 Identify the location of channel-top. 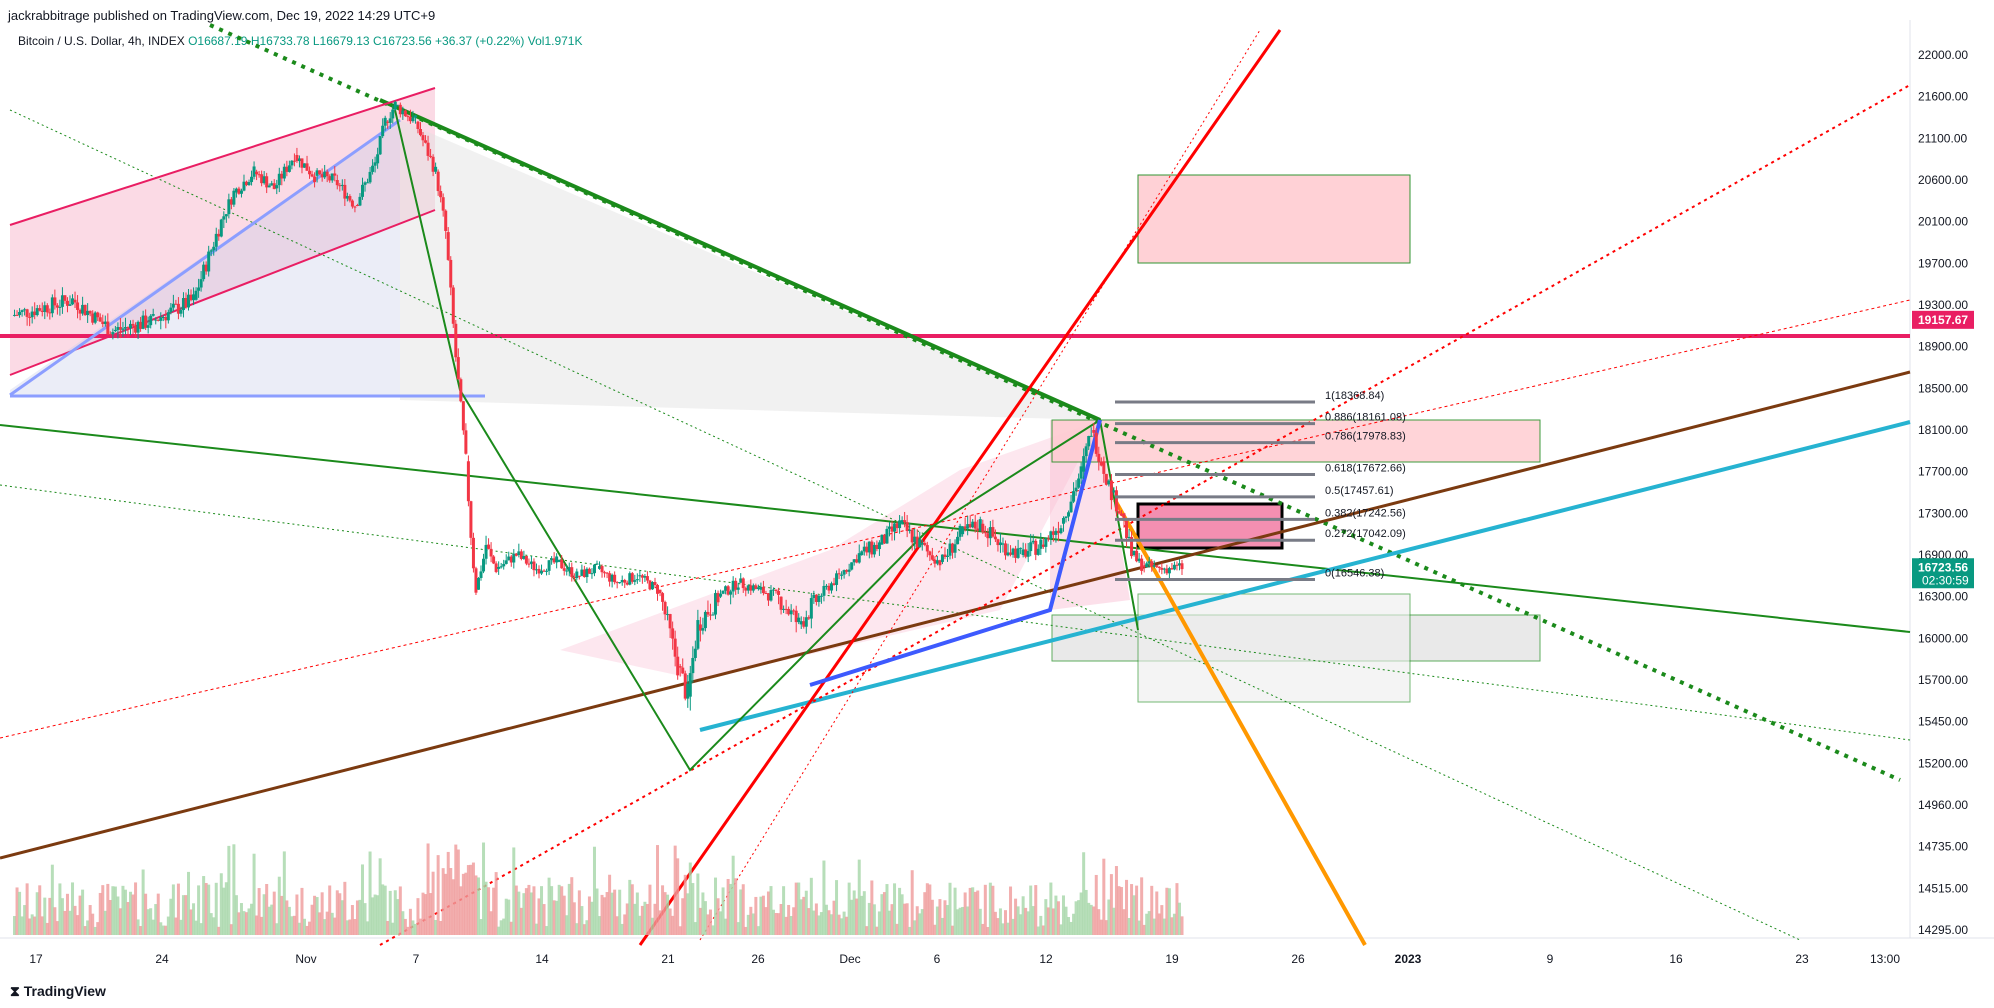
(222, 156).